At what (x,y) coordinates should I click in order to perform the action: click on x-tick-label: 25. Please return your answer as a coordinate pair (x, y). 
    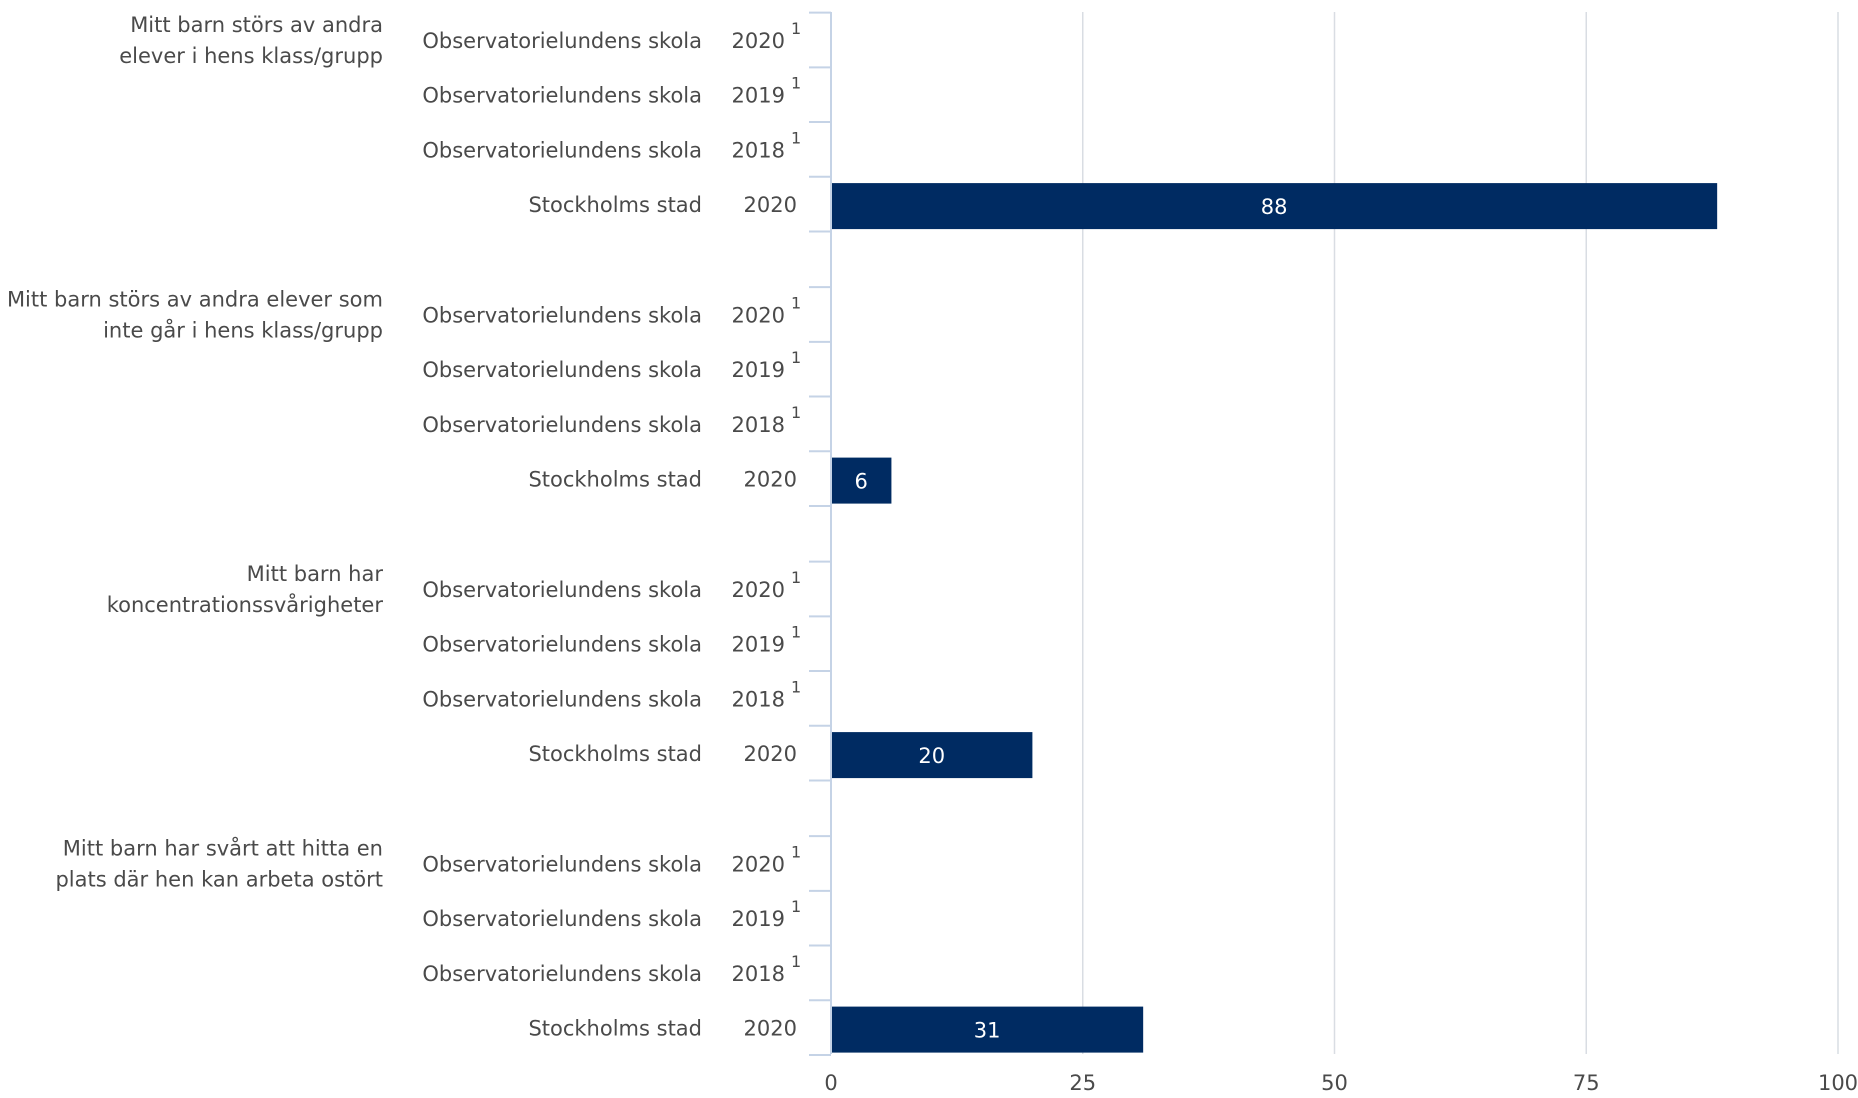
    Looking at the image, I should click on (1082, 1083).